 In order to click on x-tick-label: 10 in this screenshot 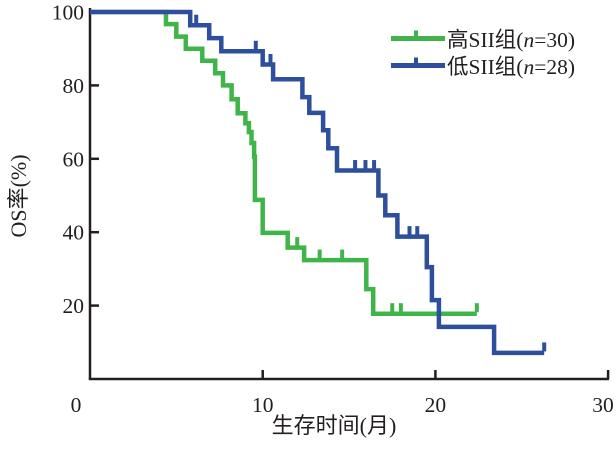, I will do `click(263, 405)`.